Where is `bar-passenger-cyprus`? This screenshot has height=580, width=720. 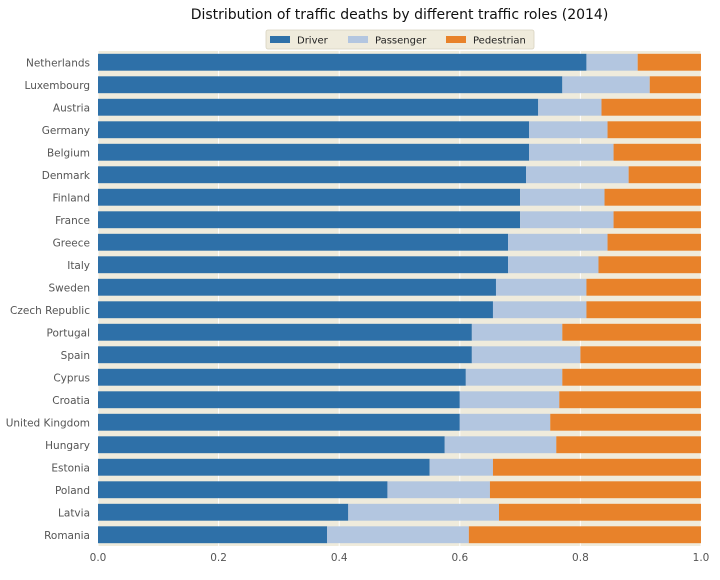 bar-passenger-cyprus is located at coordinates (514, 377).